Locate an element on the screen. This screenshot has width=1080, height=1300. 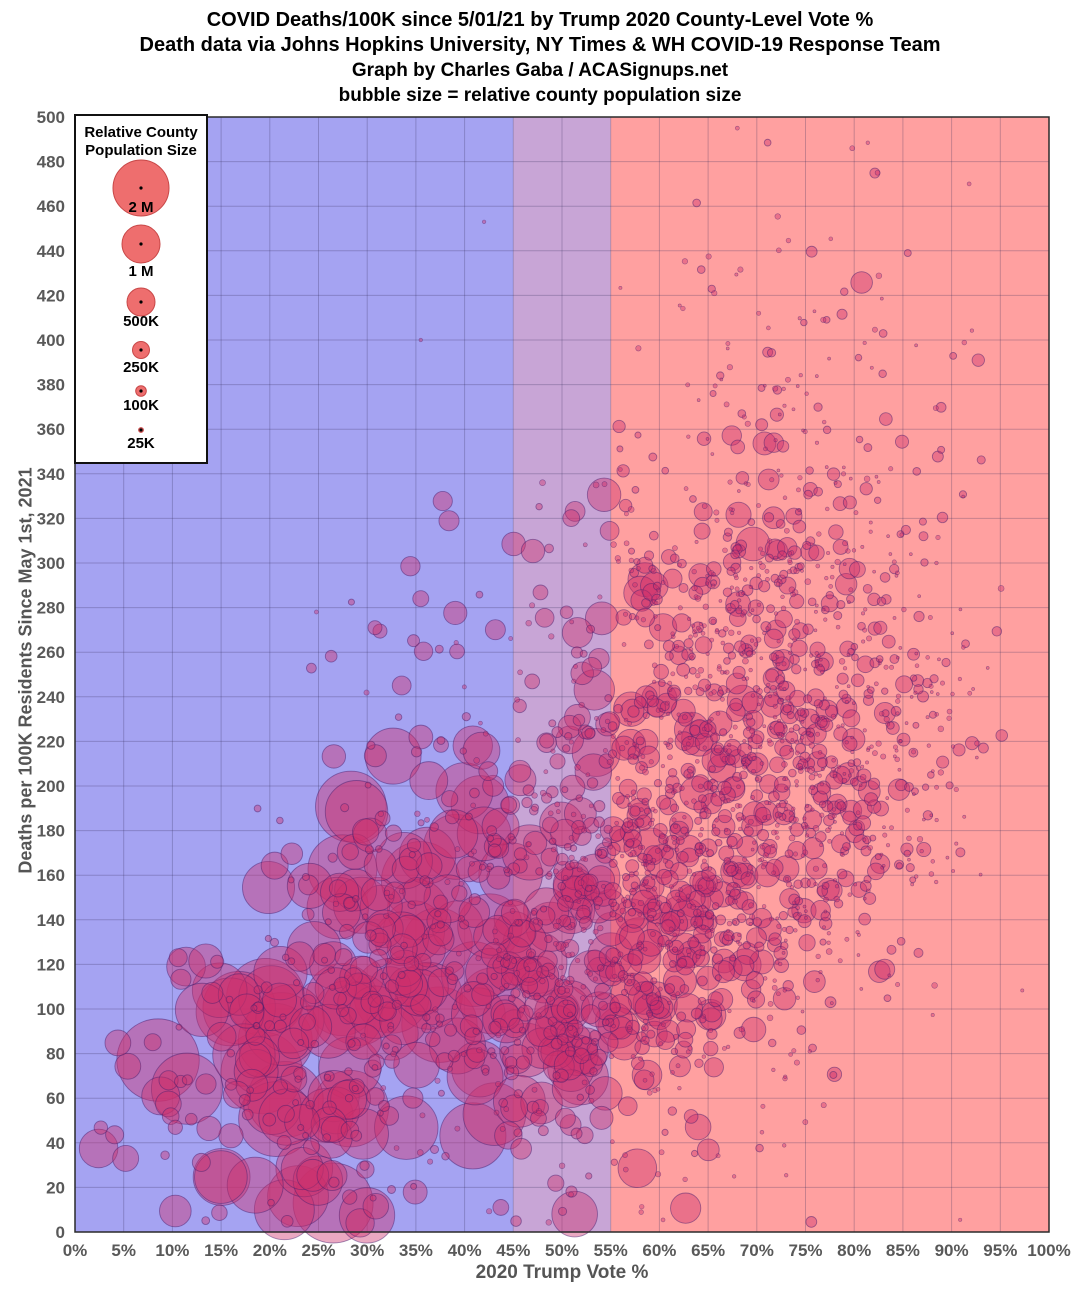
x-tick-label: 15% is located at coordinates (221, 1250).